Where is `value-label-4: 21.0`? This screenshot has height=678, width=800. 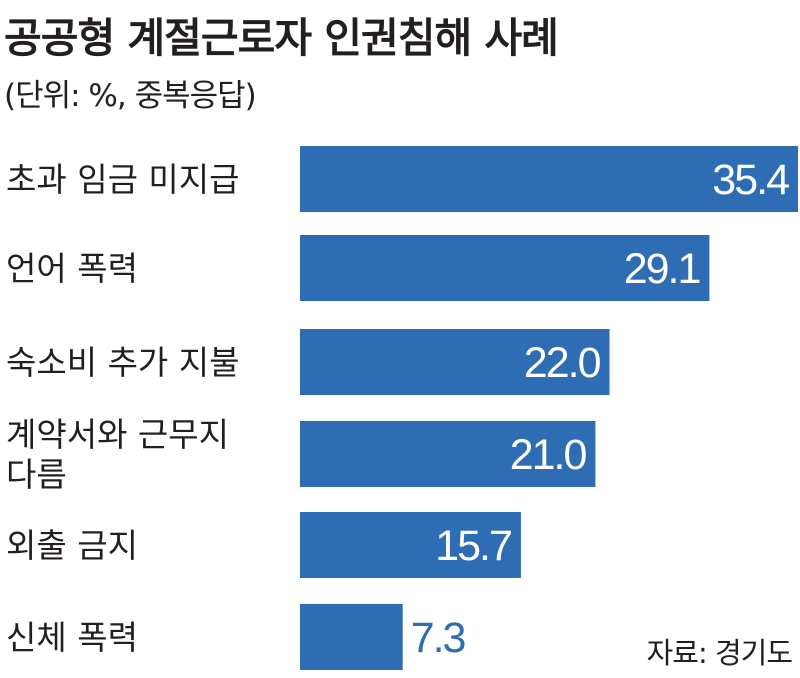
value-label-4: 21.0 is located at coordinates (548, 455).